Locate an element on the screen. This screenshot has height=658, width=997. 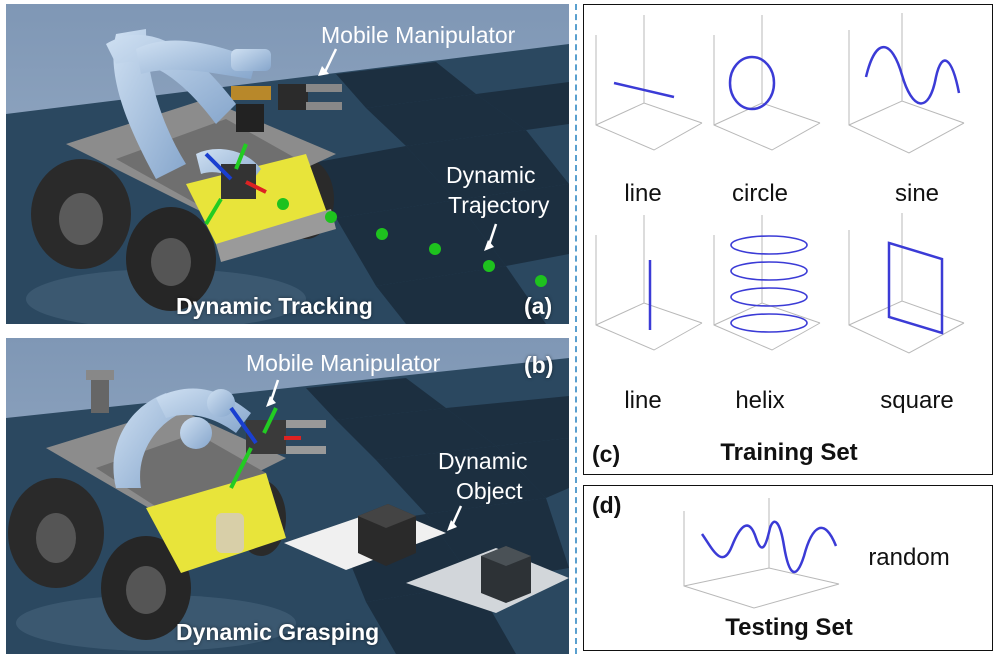
robot-label-b: Mobile Manipulator is located at coordinates (343, 363).